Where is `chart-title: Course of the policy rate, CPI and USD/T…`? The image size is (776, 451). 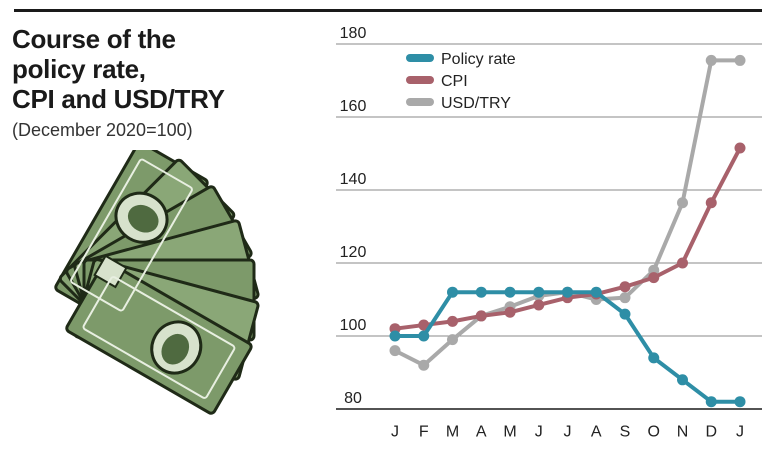 chart-title: Course of the policy rate, CPI and USD/T… is located at coordinates (162, 69).